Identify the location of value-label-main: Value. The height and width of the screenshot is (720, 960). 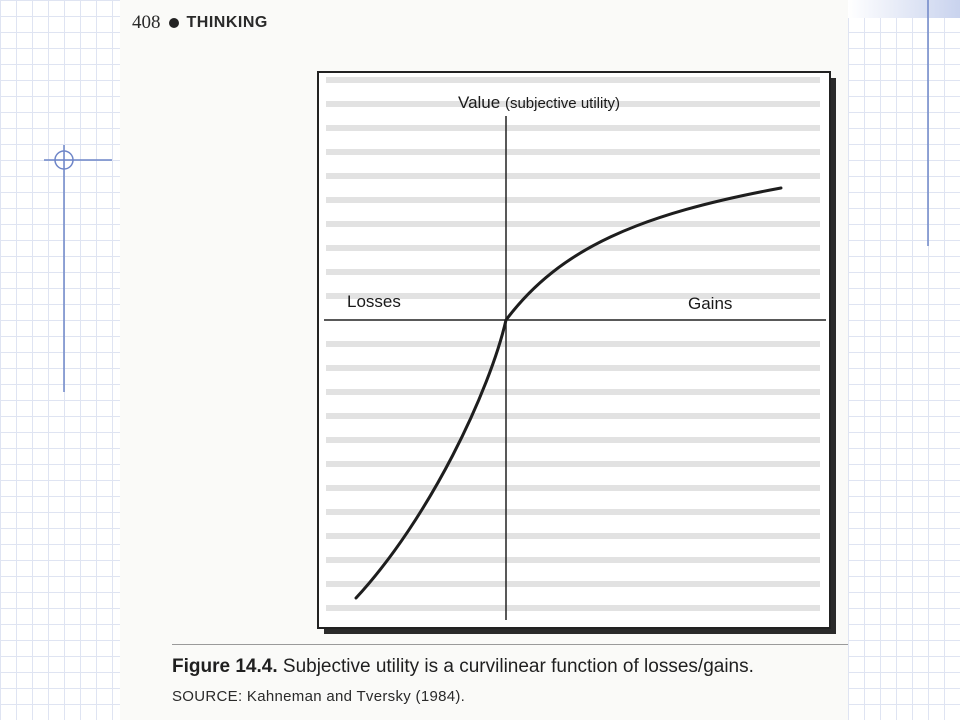
(479, 102).